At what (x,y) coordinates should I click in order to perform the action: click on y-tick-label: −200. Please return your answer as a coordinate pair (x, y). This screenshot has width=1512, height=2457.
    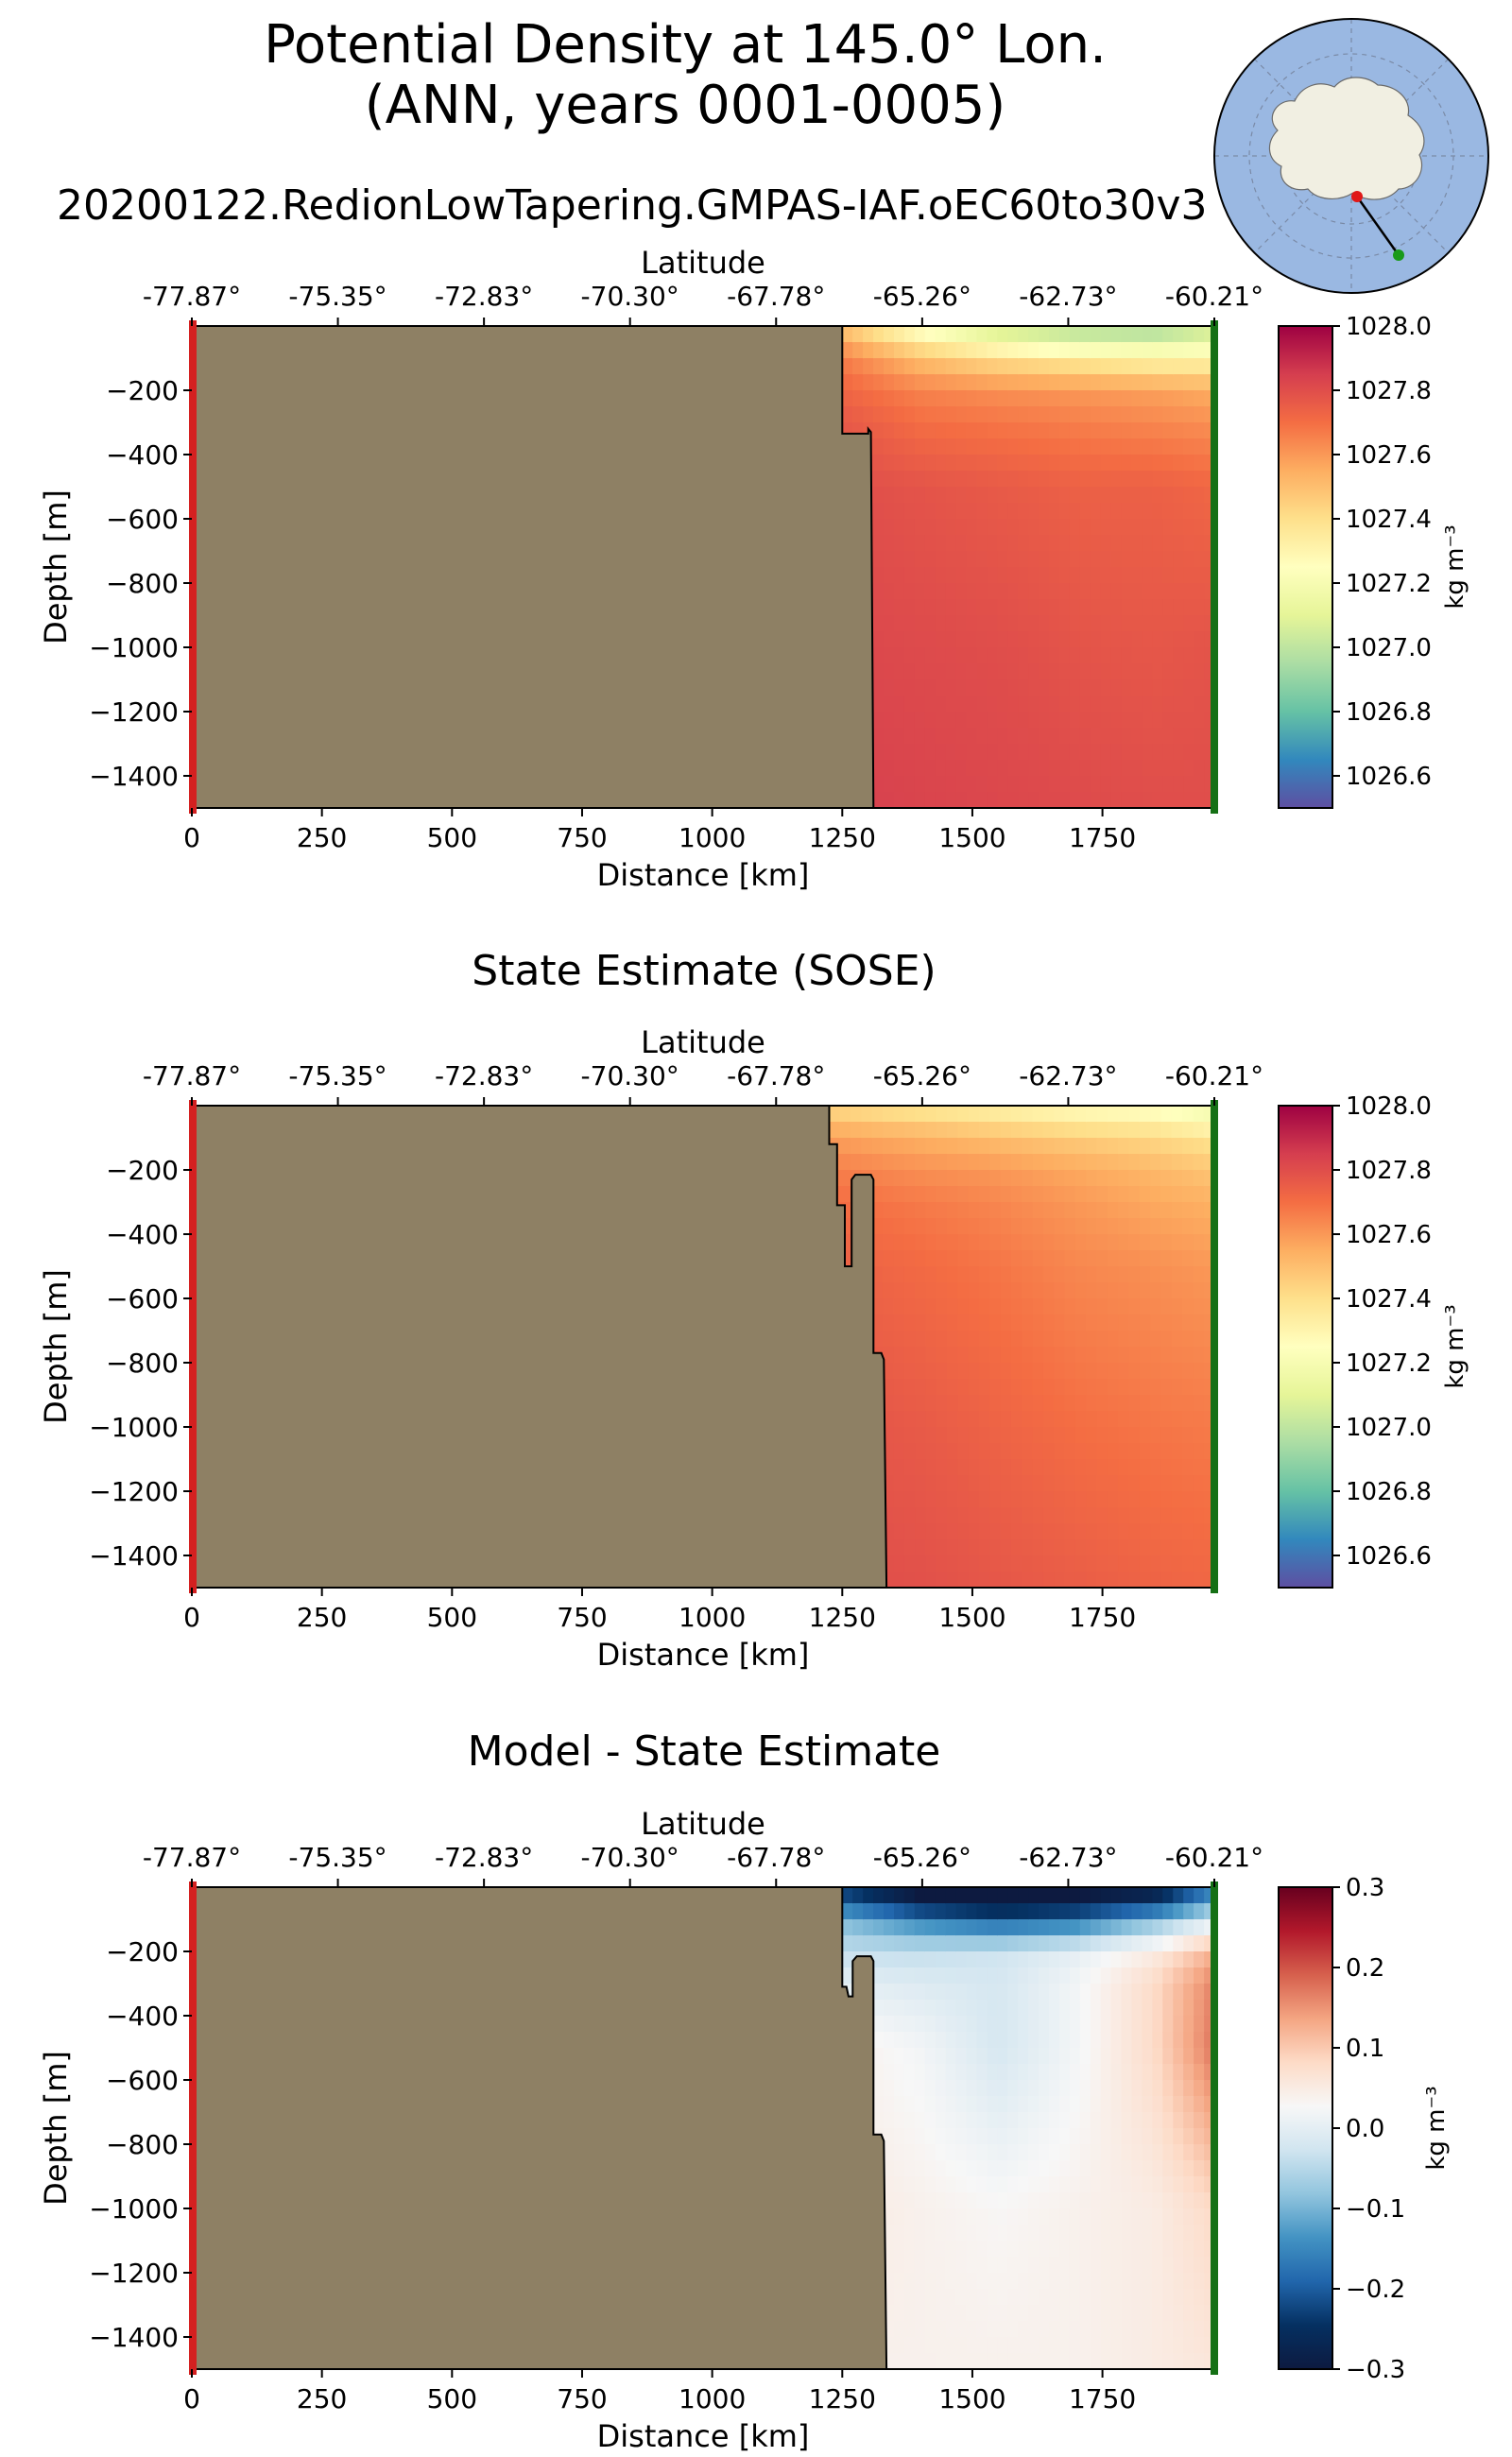
    Looking at the image, I should click on (142, 1170).